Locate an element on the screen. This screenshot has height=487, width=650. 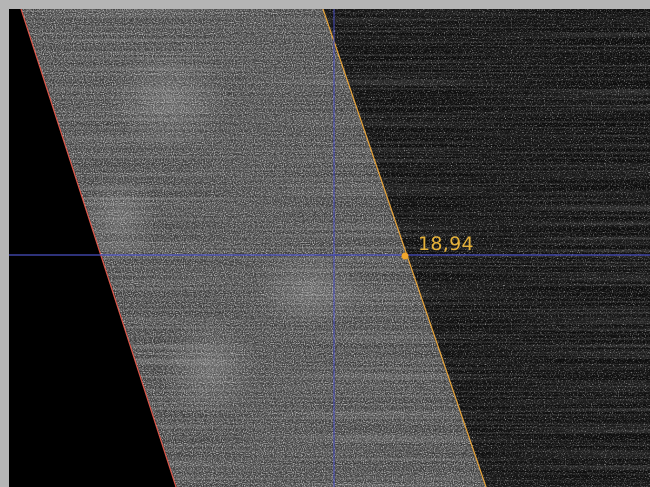
cursor-coordinate-readout: 18,94 is located at coordinates (446, 244).